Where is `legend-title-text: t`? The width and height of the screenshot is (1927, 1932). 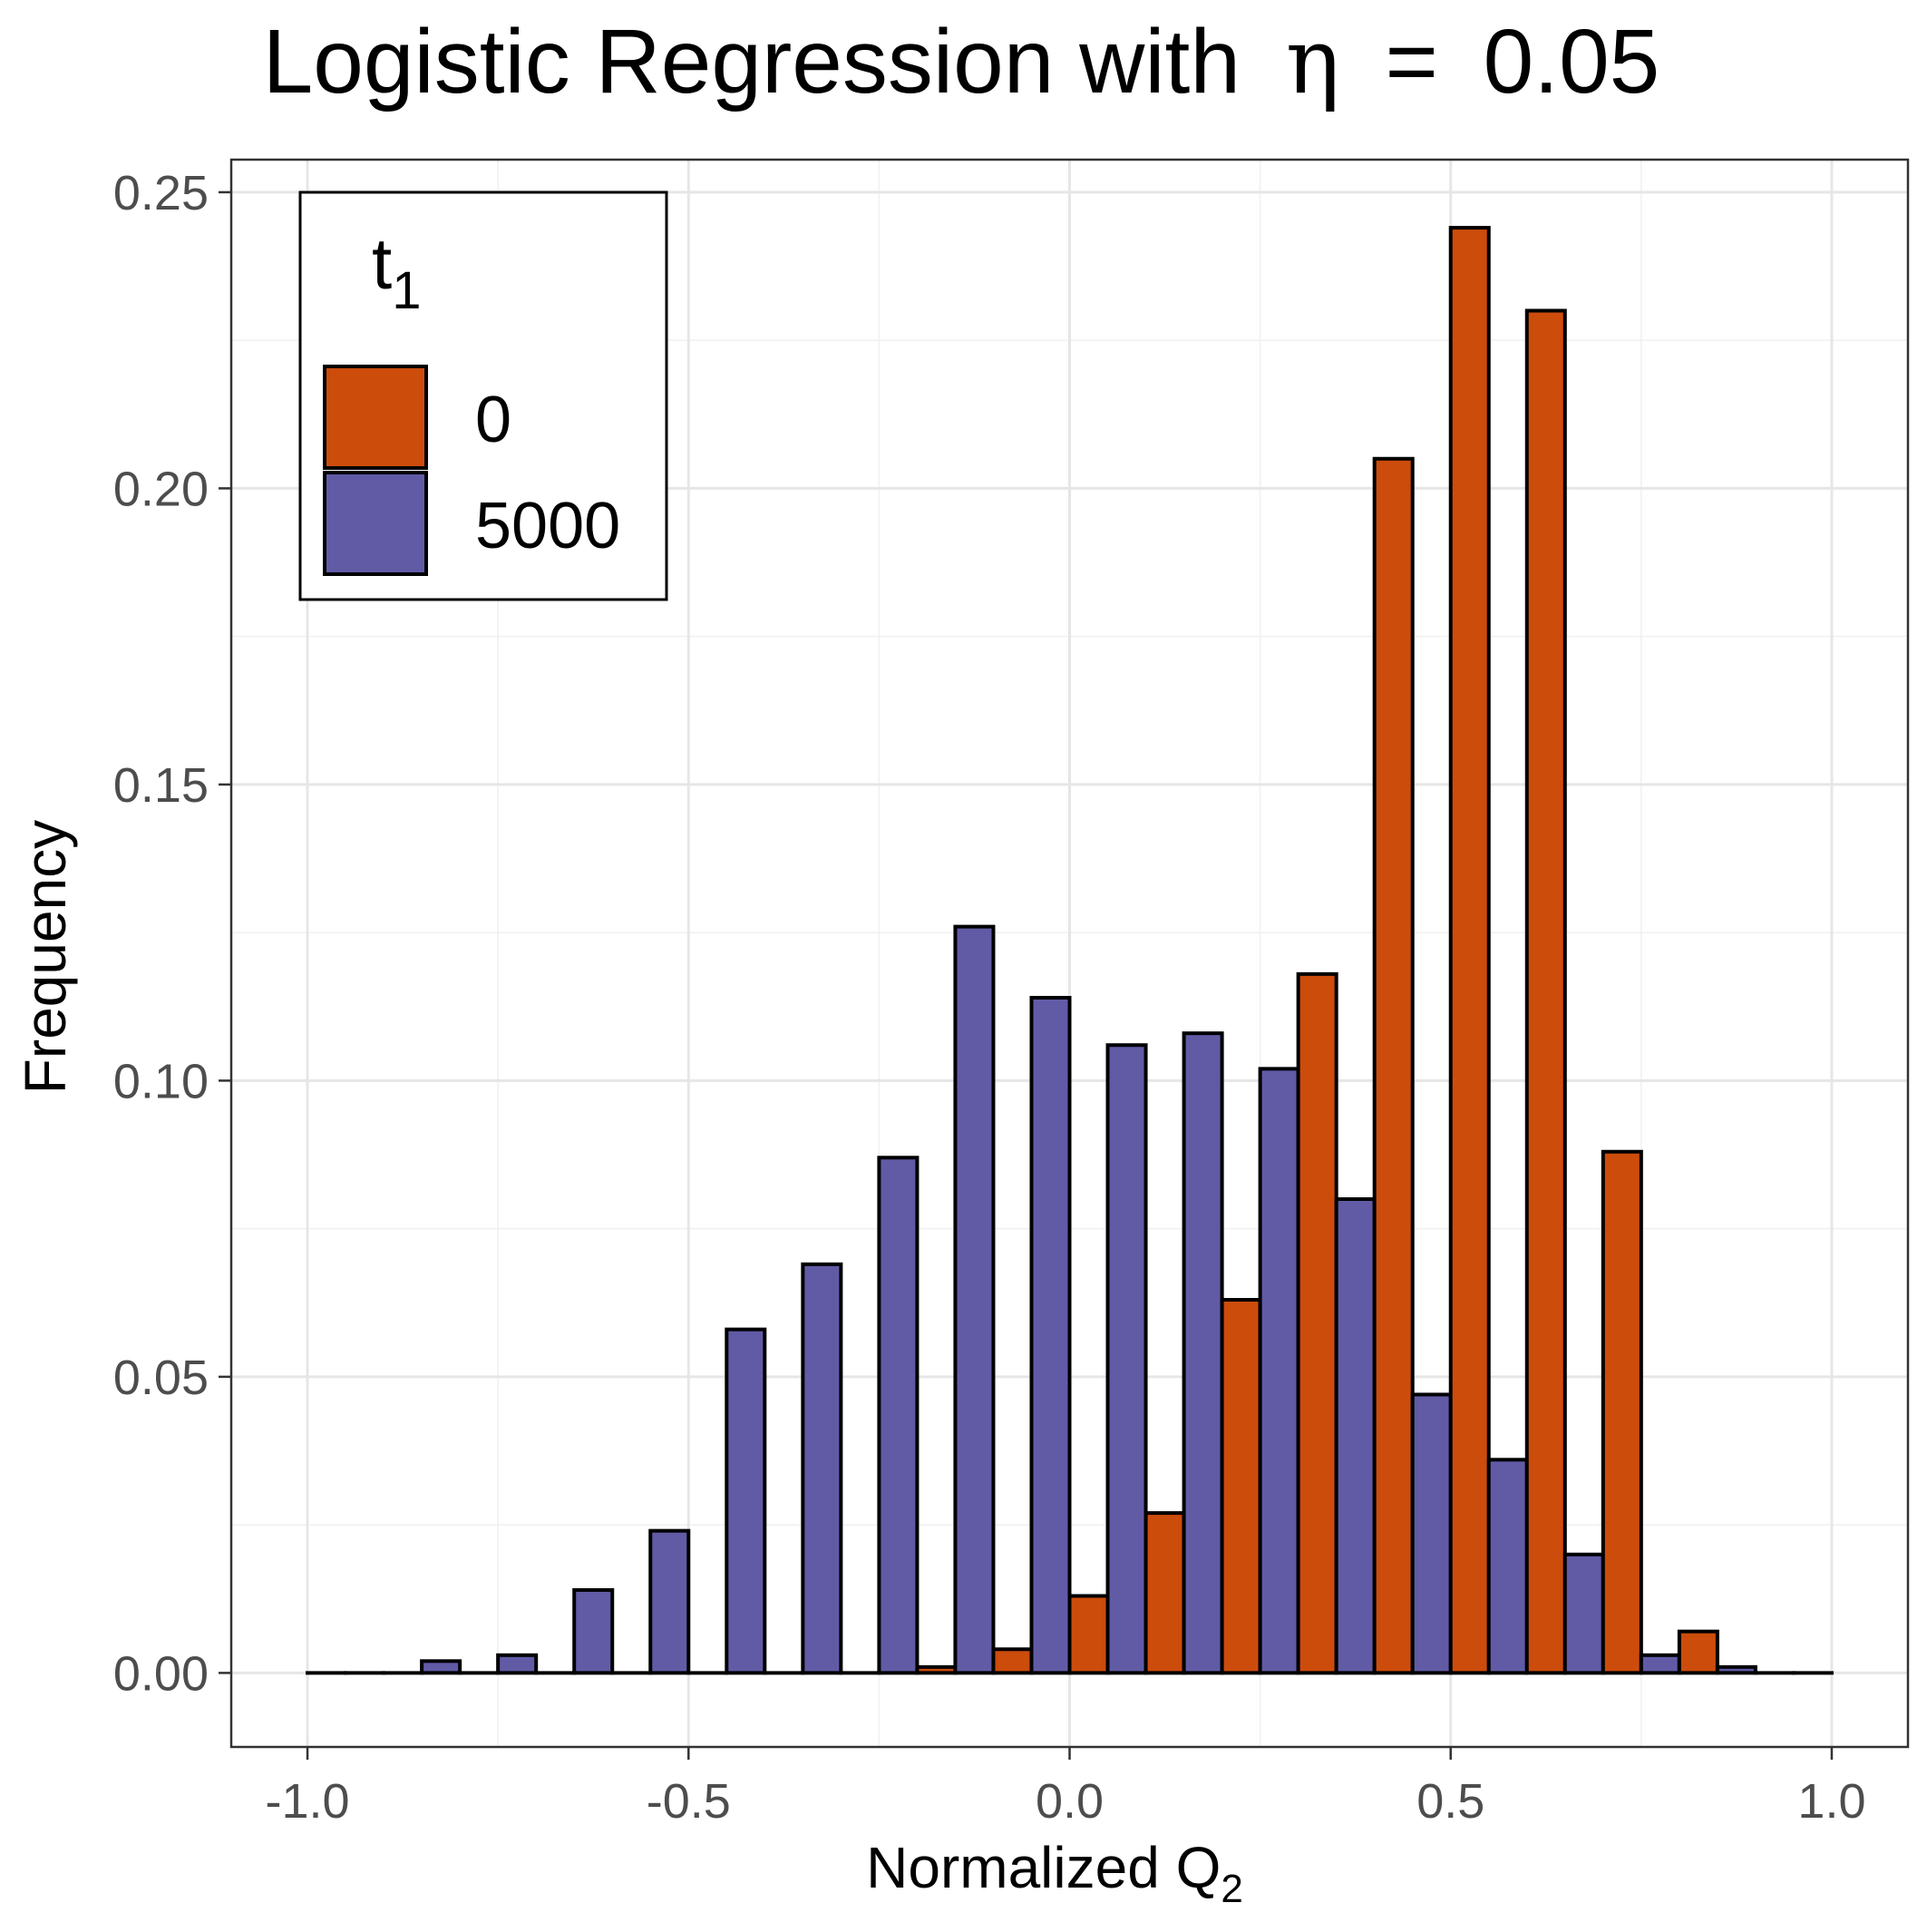
legend-title-text: t is located at coordinates (382, 263).